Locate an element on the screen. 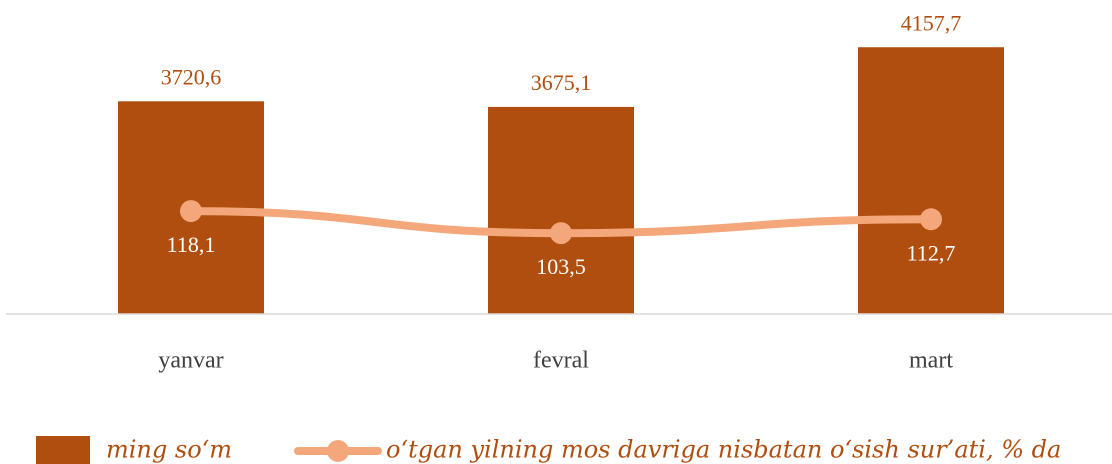 The image size is (1112, 464). legend-label: ming so‘m is located at coordinates (169, 450).